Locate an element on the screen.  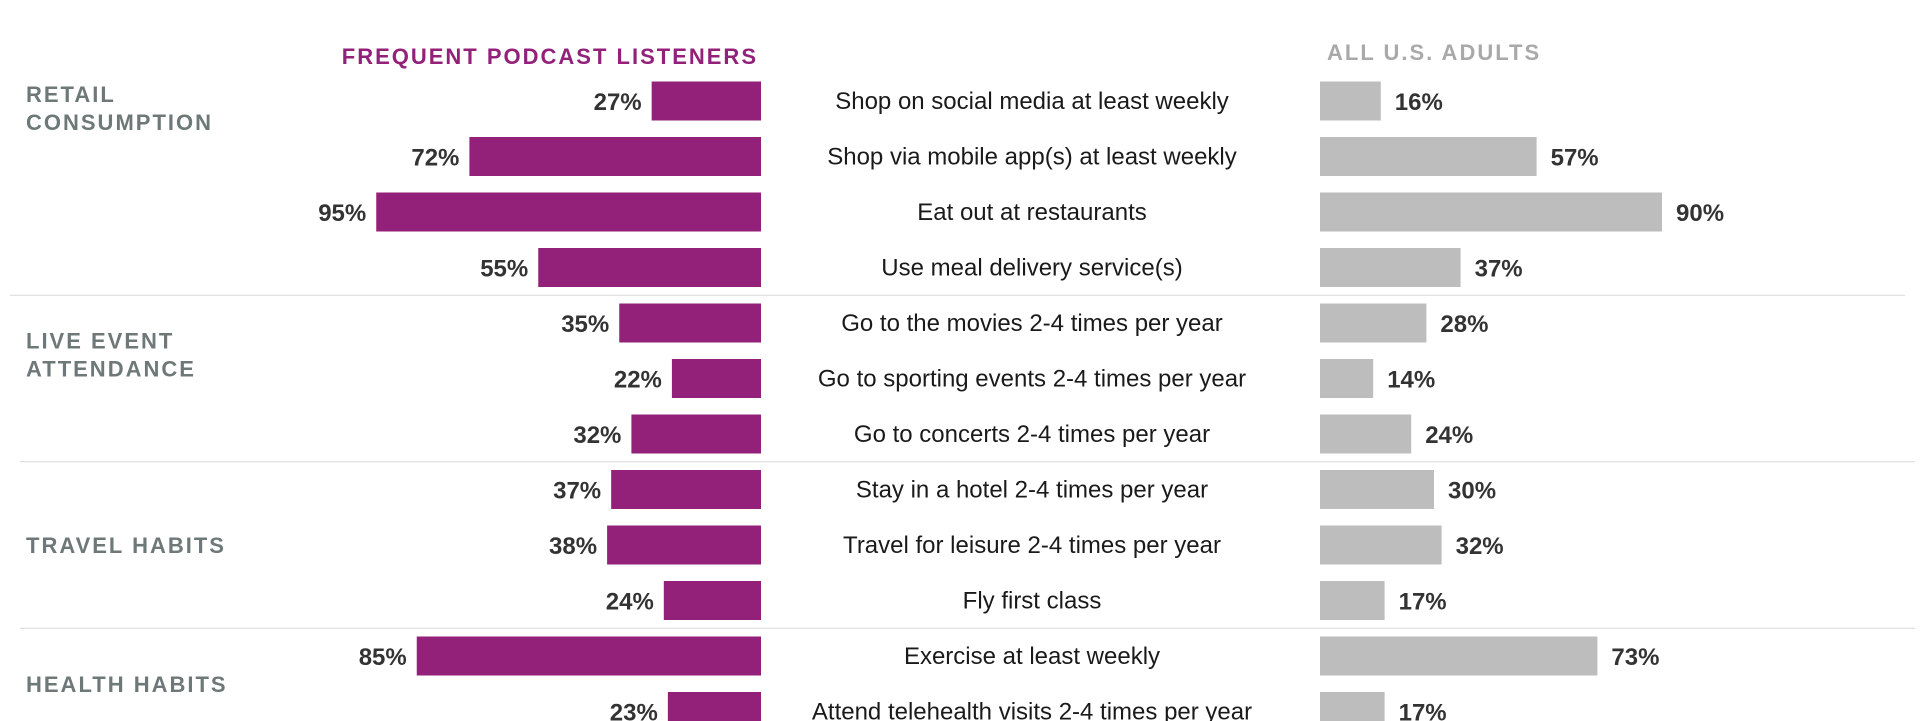
right-value-label: 37% is located at coordinates (1499, 269).